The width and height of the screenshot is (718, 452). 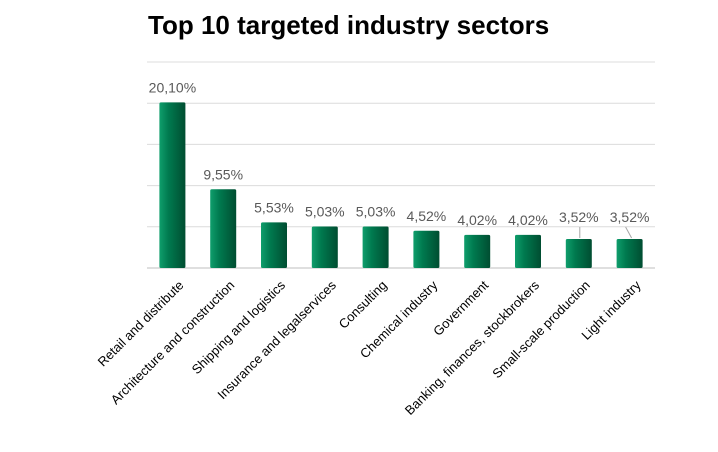 What do you see at coordinates (349, 25) in the screenshot?
I see `chart-title: Top 10 targeted industry sectors` at bounding box center [349, 25].